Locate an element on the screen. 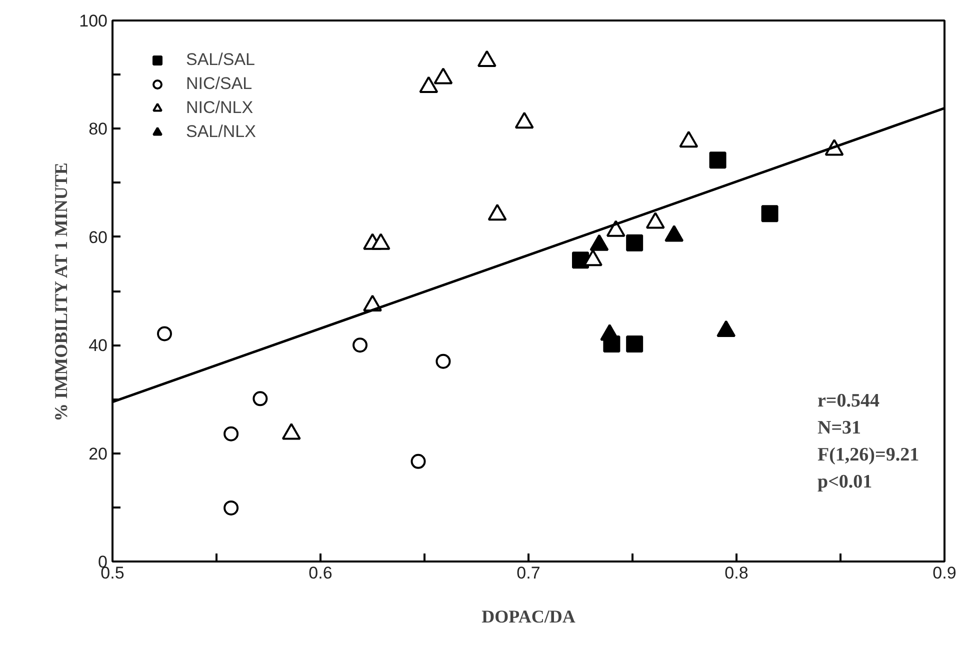  annotation: p<0.01 is located at coordinates (845, 482).